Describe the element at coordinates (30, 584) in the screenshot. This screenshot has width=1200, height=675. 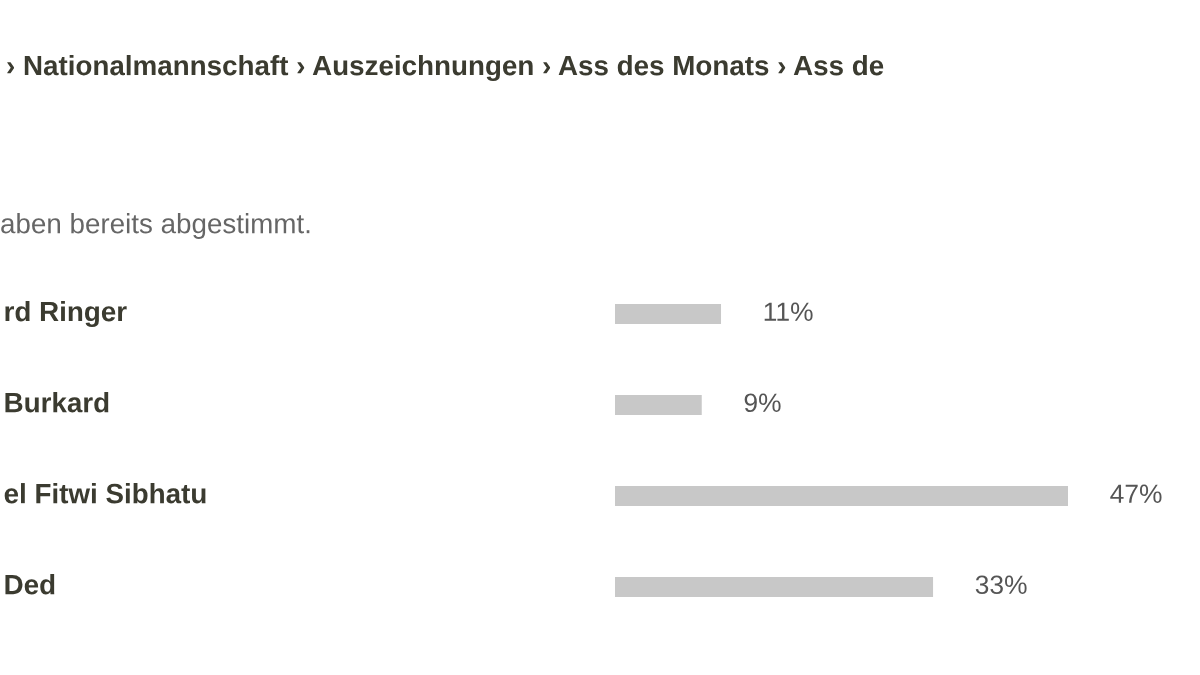
I see `y-tick-label: Ded` at that location.